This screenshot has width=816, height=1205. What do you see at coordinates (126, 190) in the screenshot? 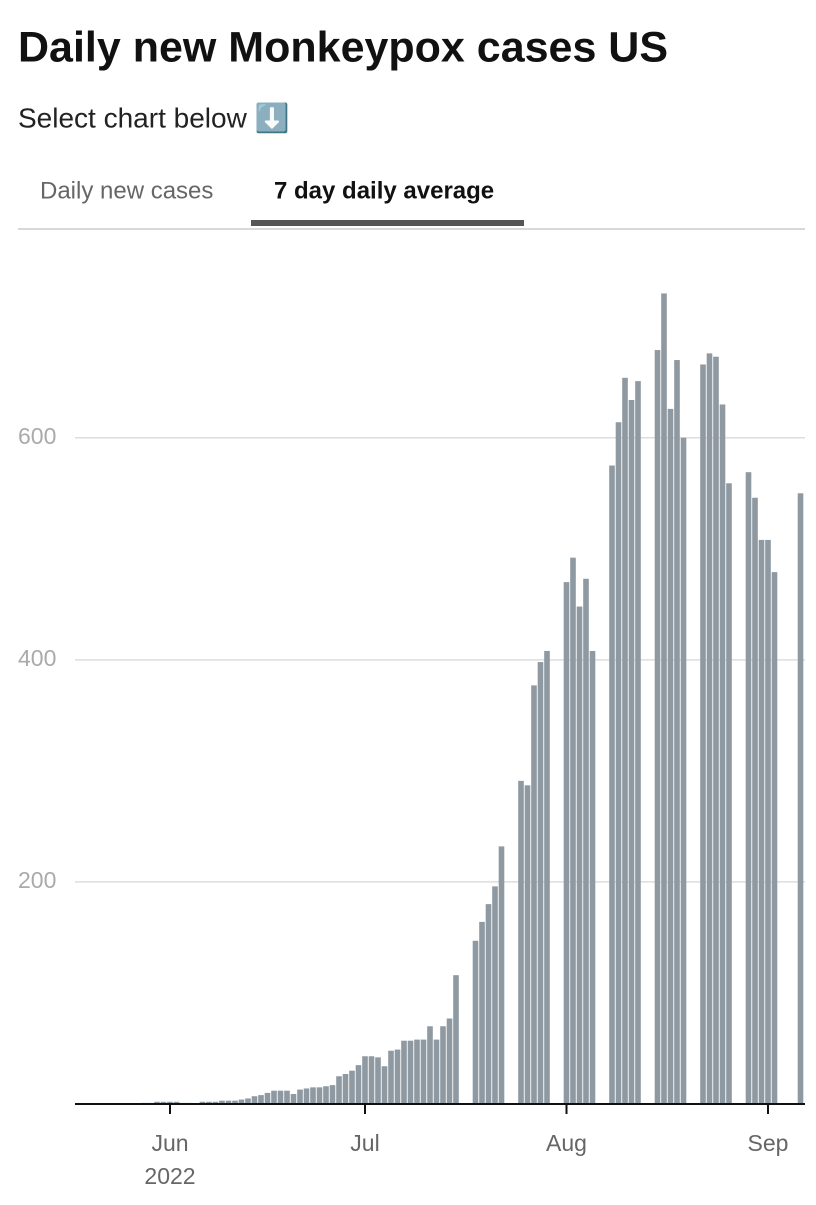
I see `tab: Daily new cases` at bounding box center [126, 190].